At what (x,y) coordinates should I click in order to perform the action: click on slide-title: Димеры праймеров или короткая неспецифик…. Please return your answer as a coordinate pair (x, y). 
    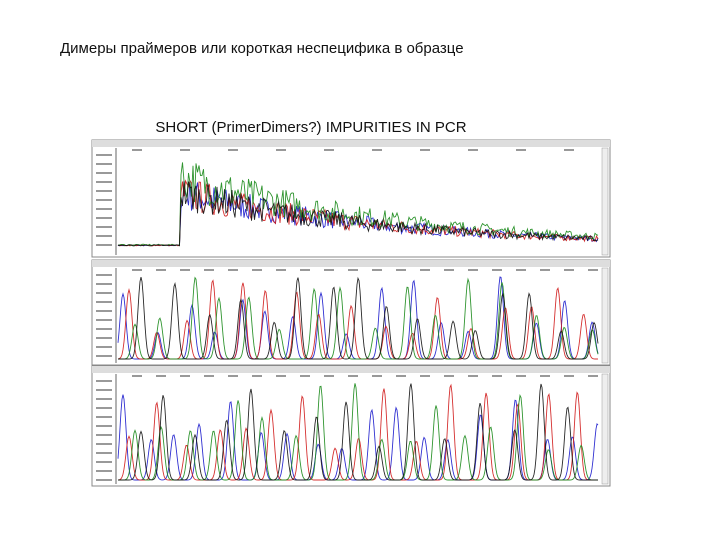
    Looking at the image, I should click on (262, 48).